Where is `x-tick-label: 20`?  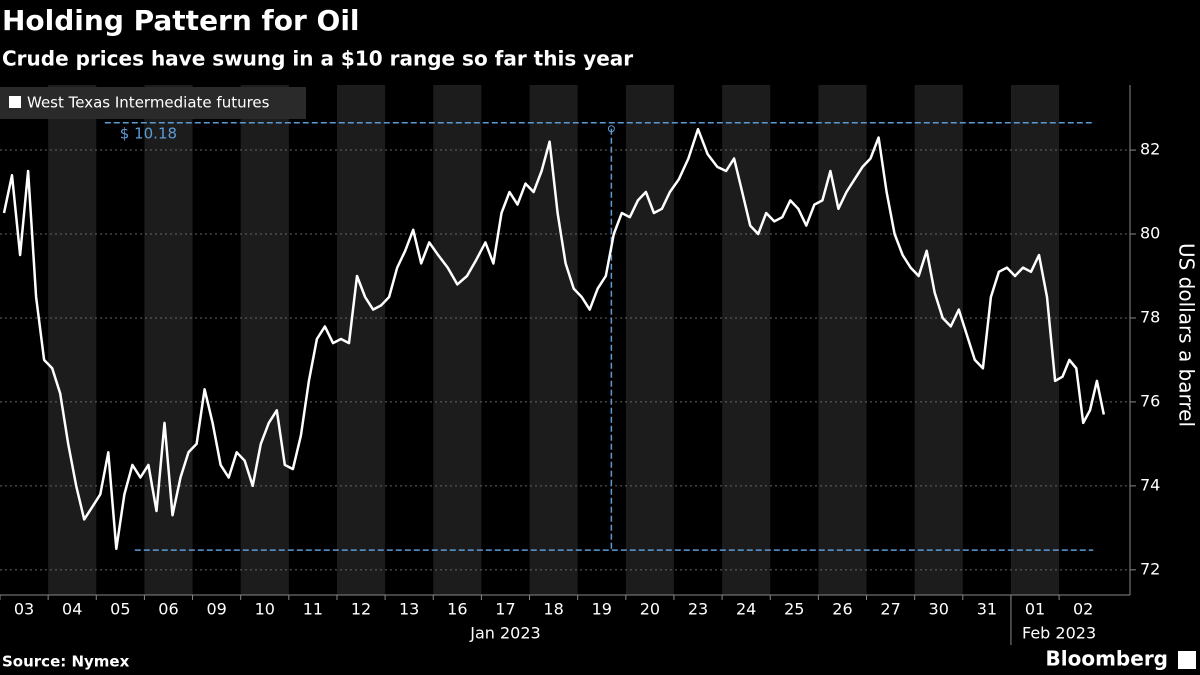 x-tick-label: 20 is located at coordinates (650, 609).